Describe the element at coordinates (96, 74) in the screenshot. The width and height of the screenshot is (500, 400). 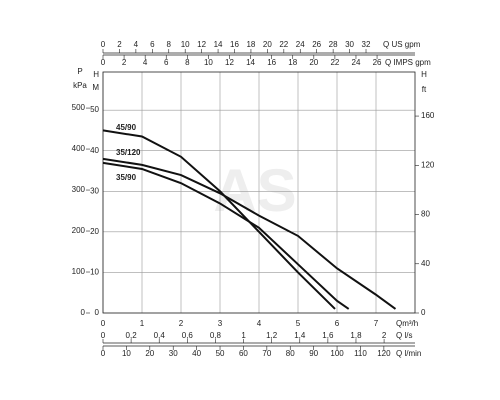
I see `y-axis-label: H` at that location.